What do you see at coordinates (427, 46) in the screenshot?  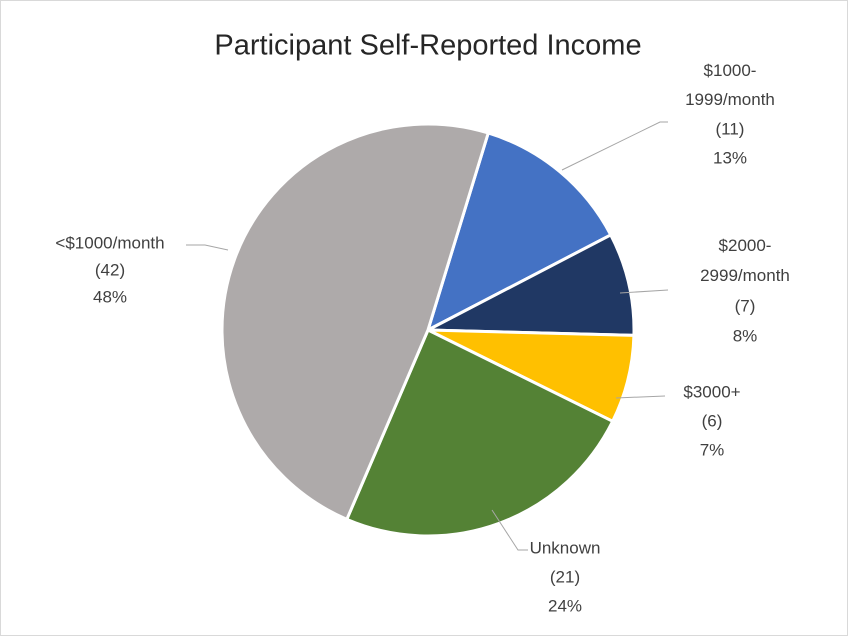 I see `chart-title: Participant Self-Reported Income` at bounding box center [427, 46].